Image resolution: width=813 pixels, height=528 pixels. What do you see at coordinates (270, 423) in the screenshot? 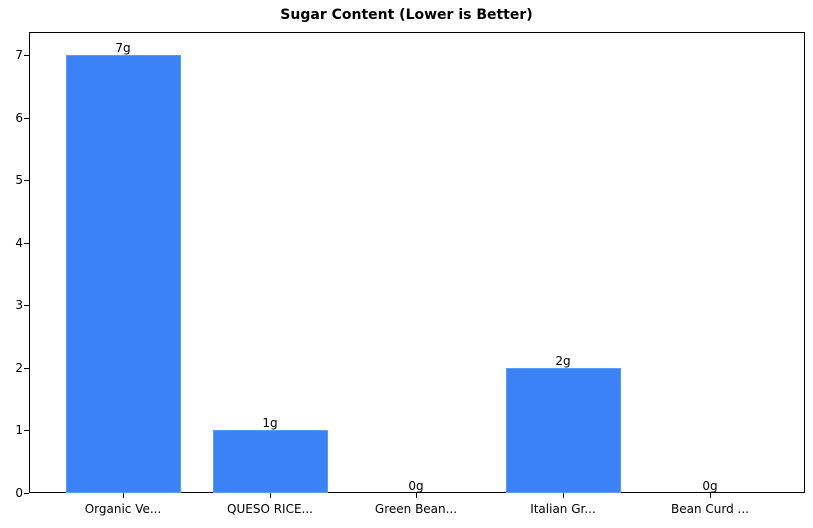
I see `bar-value-label: 1g` at bounding box center [270, 423].